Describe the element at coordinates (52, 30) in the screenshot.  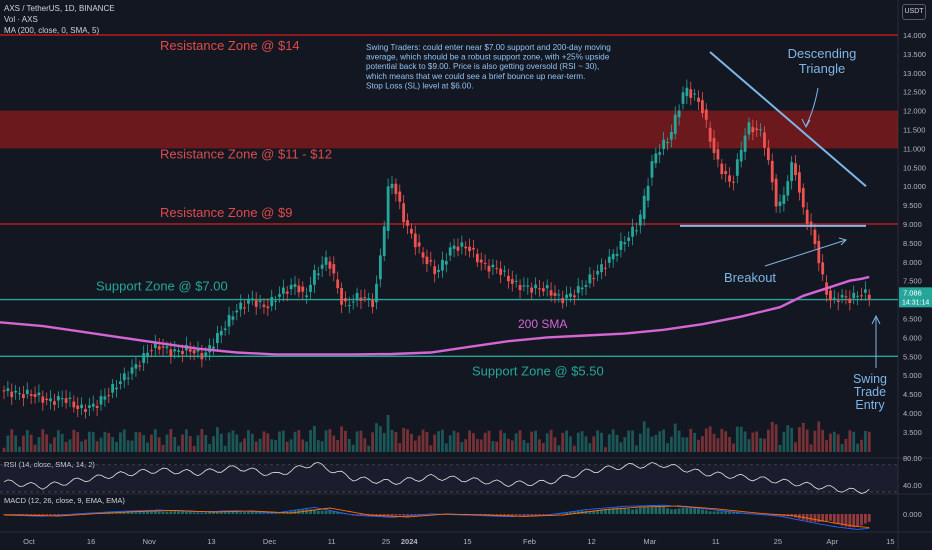
I see `ma-indicator-line: MA (200, close, 0, SMA, 5)` at that location.